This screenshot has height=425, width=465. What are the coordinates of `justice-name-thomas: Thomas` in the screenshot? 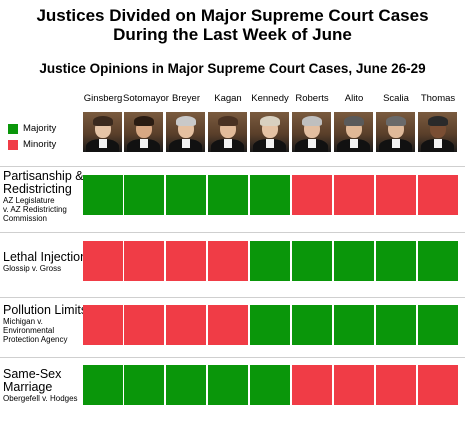 It's located at (438, 98).